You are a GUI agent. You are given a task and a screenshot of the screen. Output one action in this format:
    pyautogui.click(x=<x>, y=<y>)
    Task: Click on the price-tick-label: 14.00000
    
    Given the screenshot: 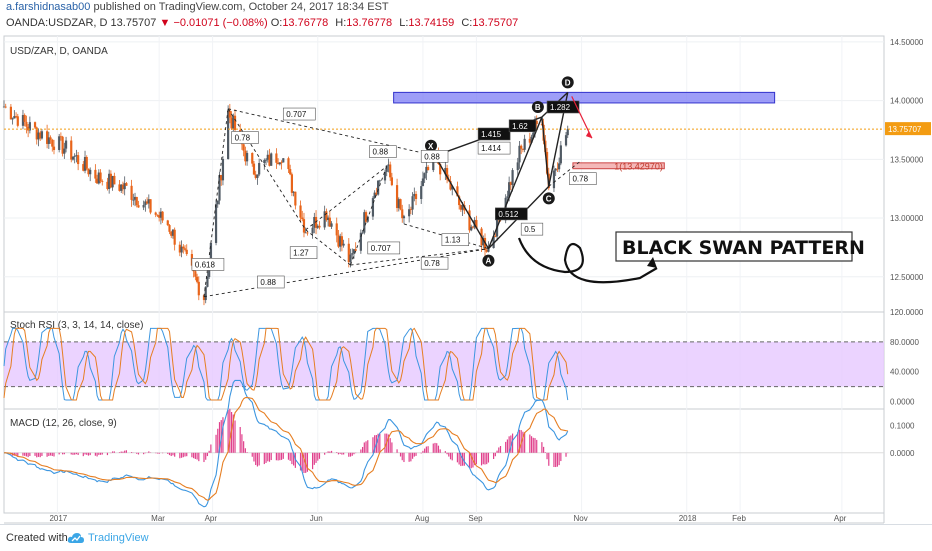 What is the action you would take?
    pyautogui.click(x=907, y=101)
    